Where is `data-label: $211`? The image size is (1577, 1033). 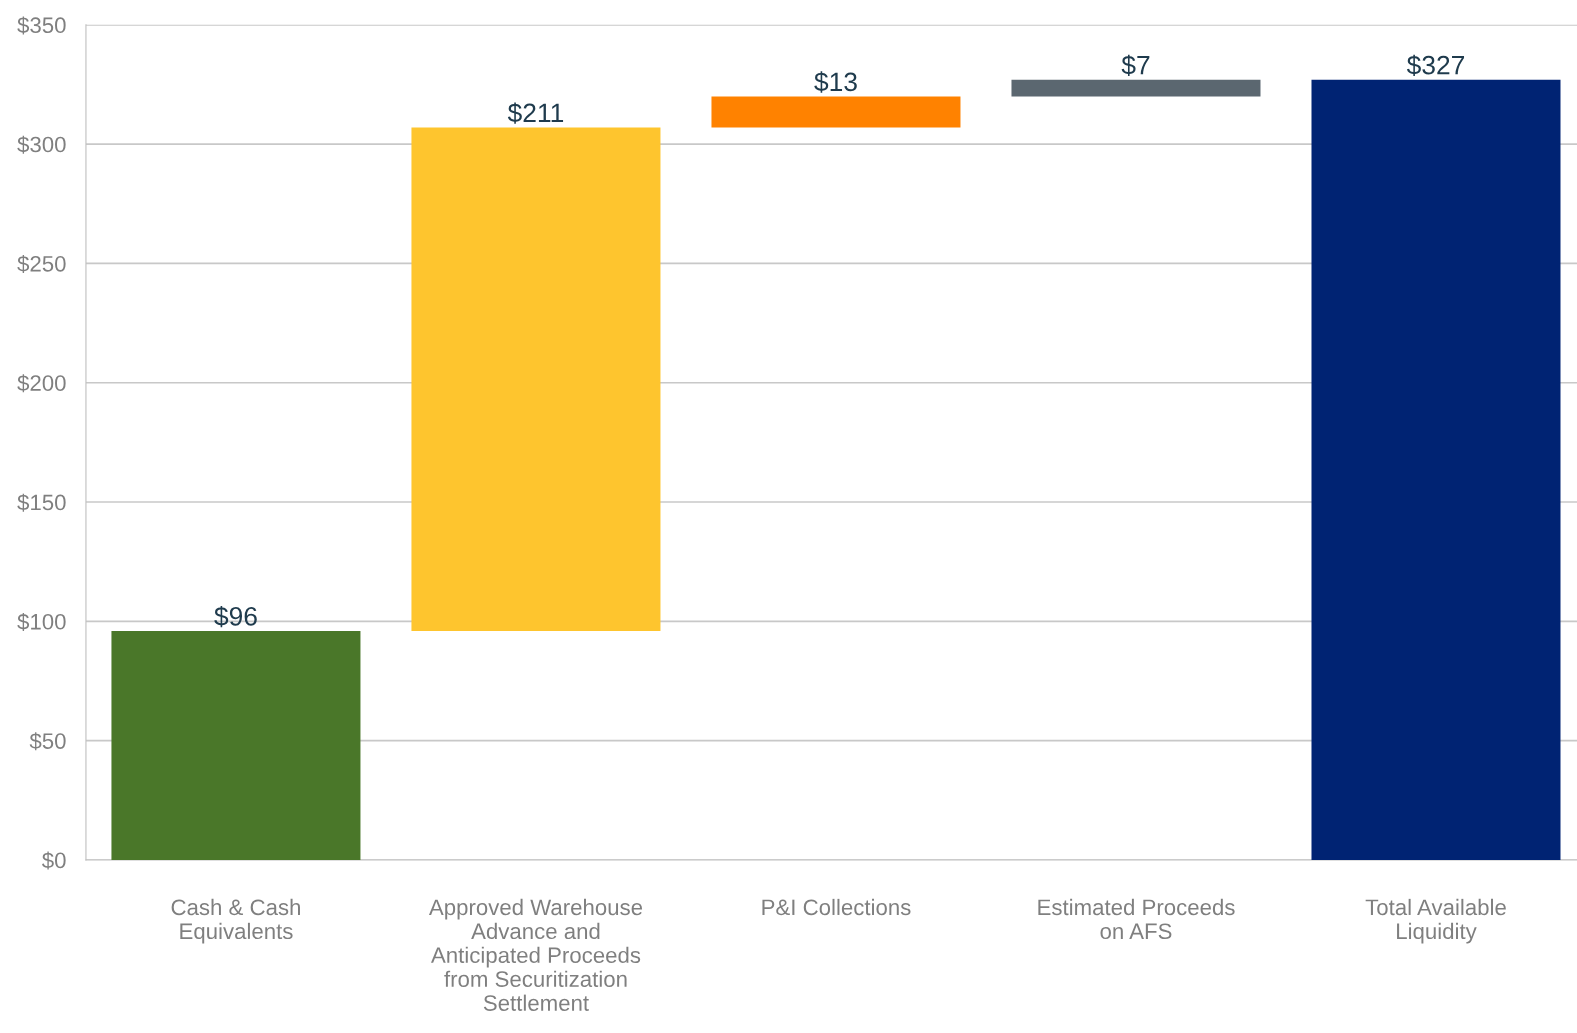
data-label: $211 is located at coordinates (535, 113).